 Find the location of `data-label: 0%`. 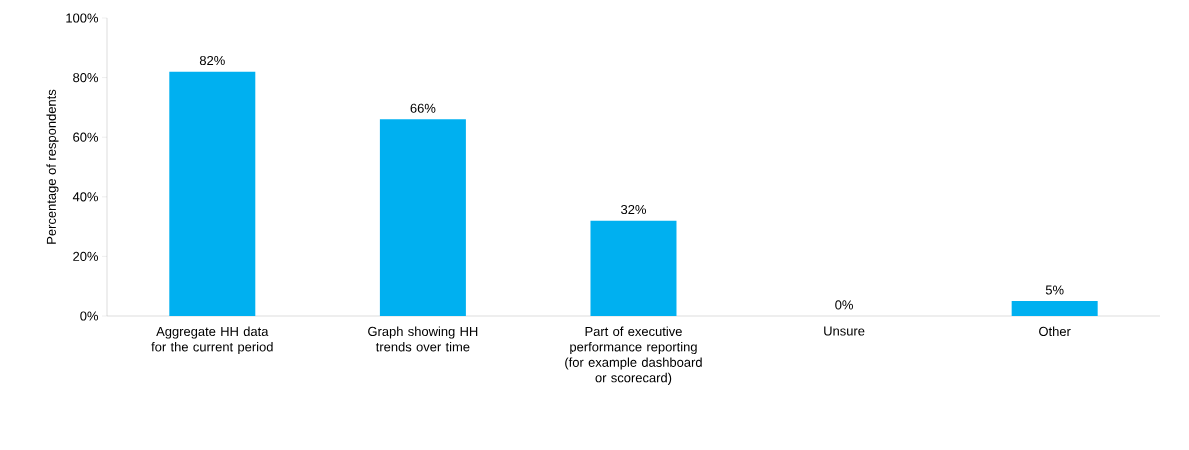

data-label: 0% is located at coordinates (844, 305).